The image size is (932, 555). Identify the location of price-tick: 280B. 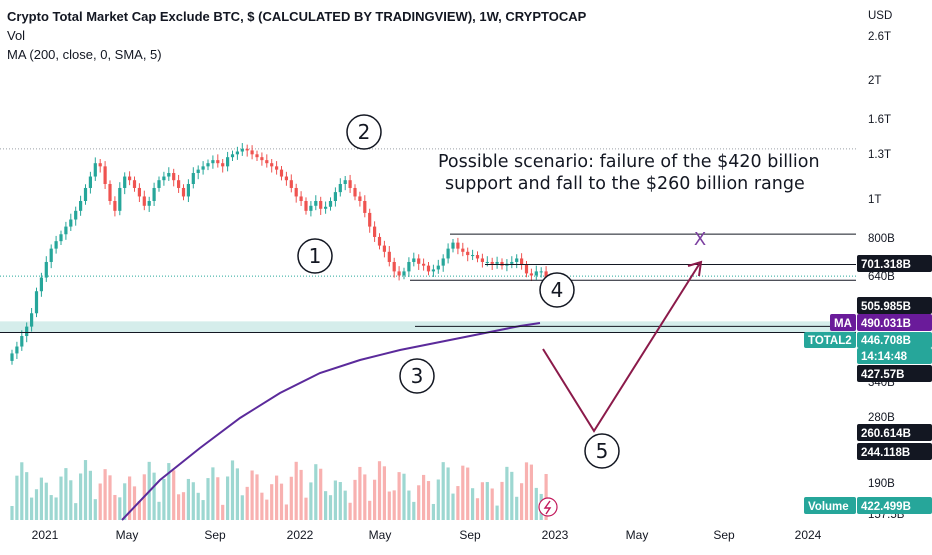
(881, 418).